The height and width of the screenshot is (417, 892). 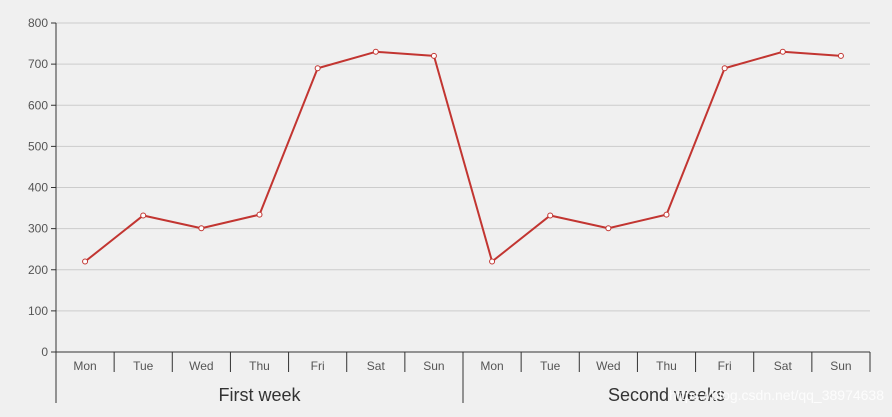 I want to click on y-axis: 0 100 200 300 400 500 600 700 800, so click(x=42, y=187).